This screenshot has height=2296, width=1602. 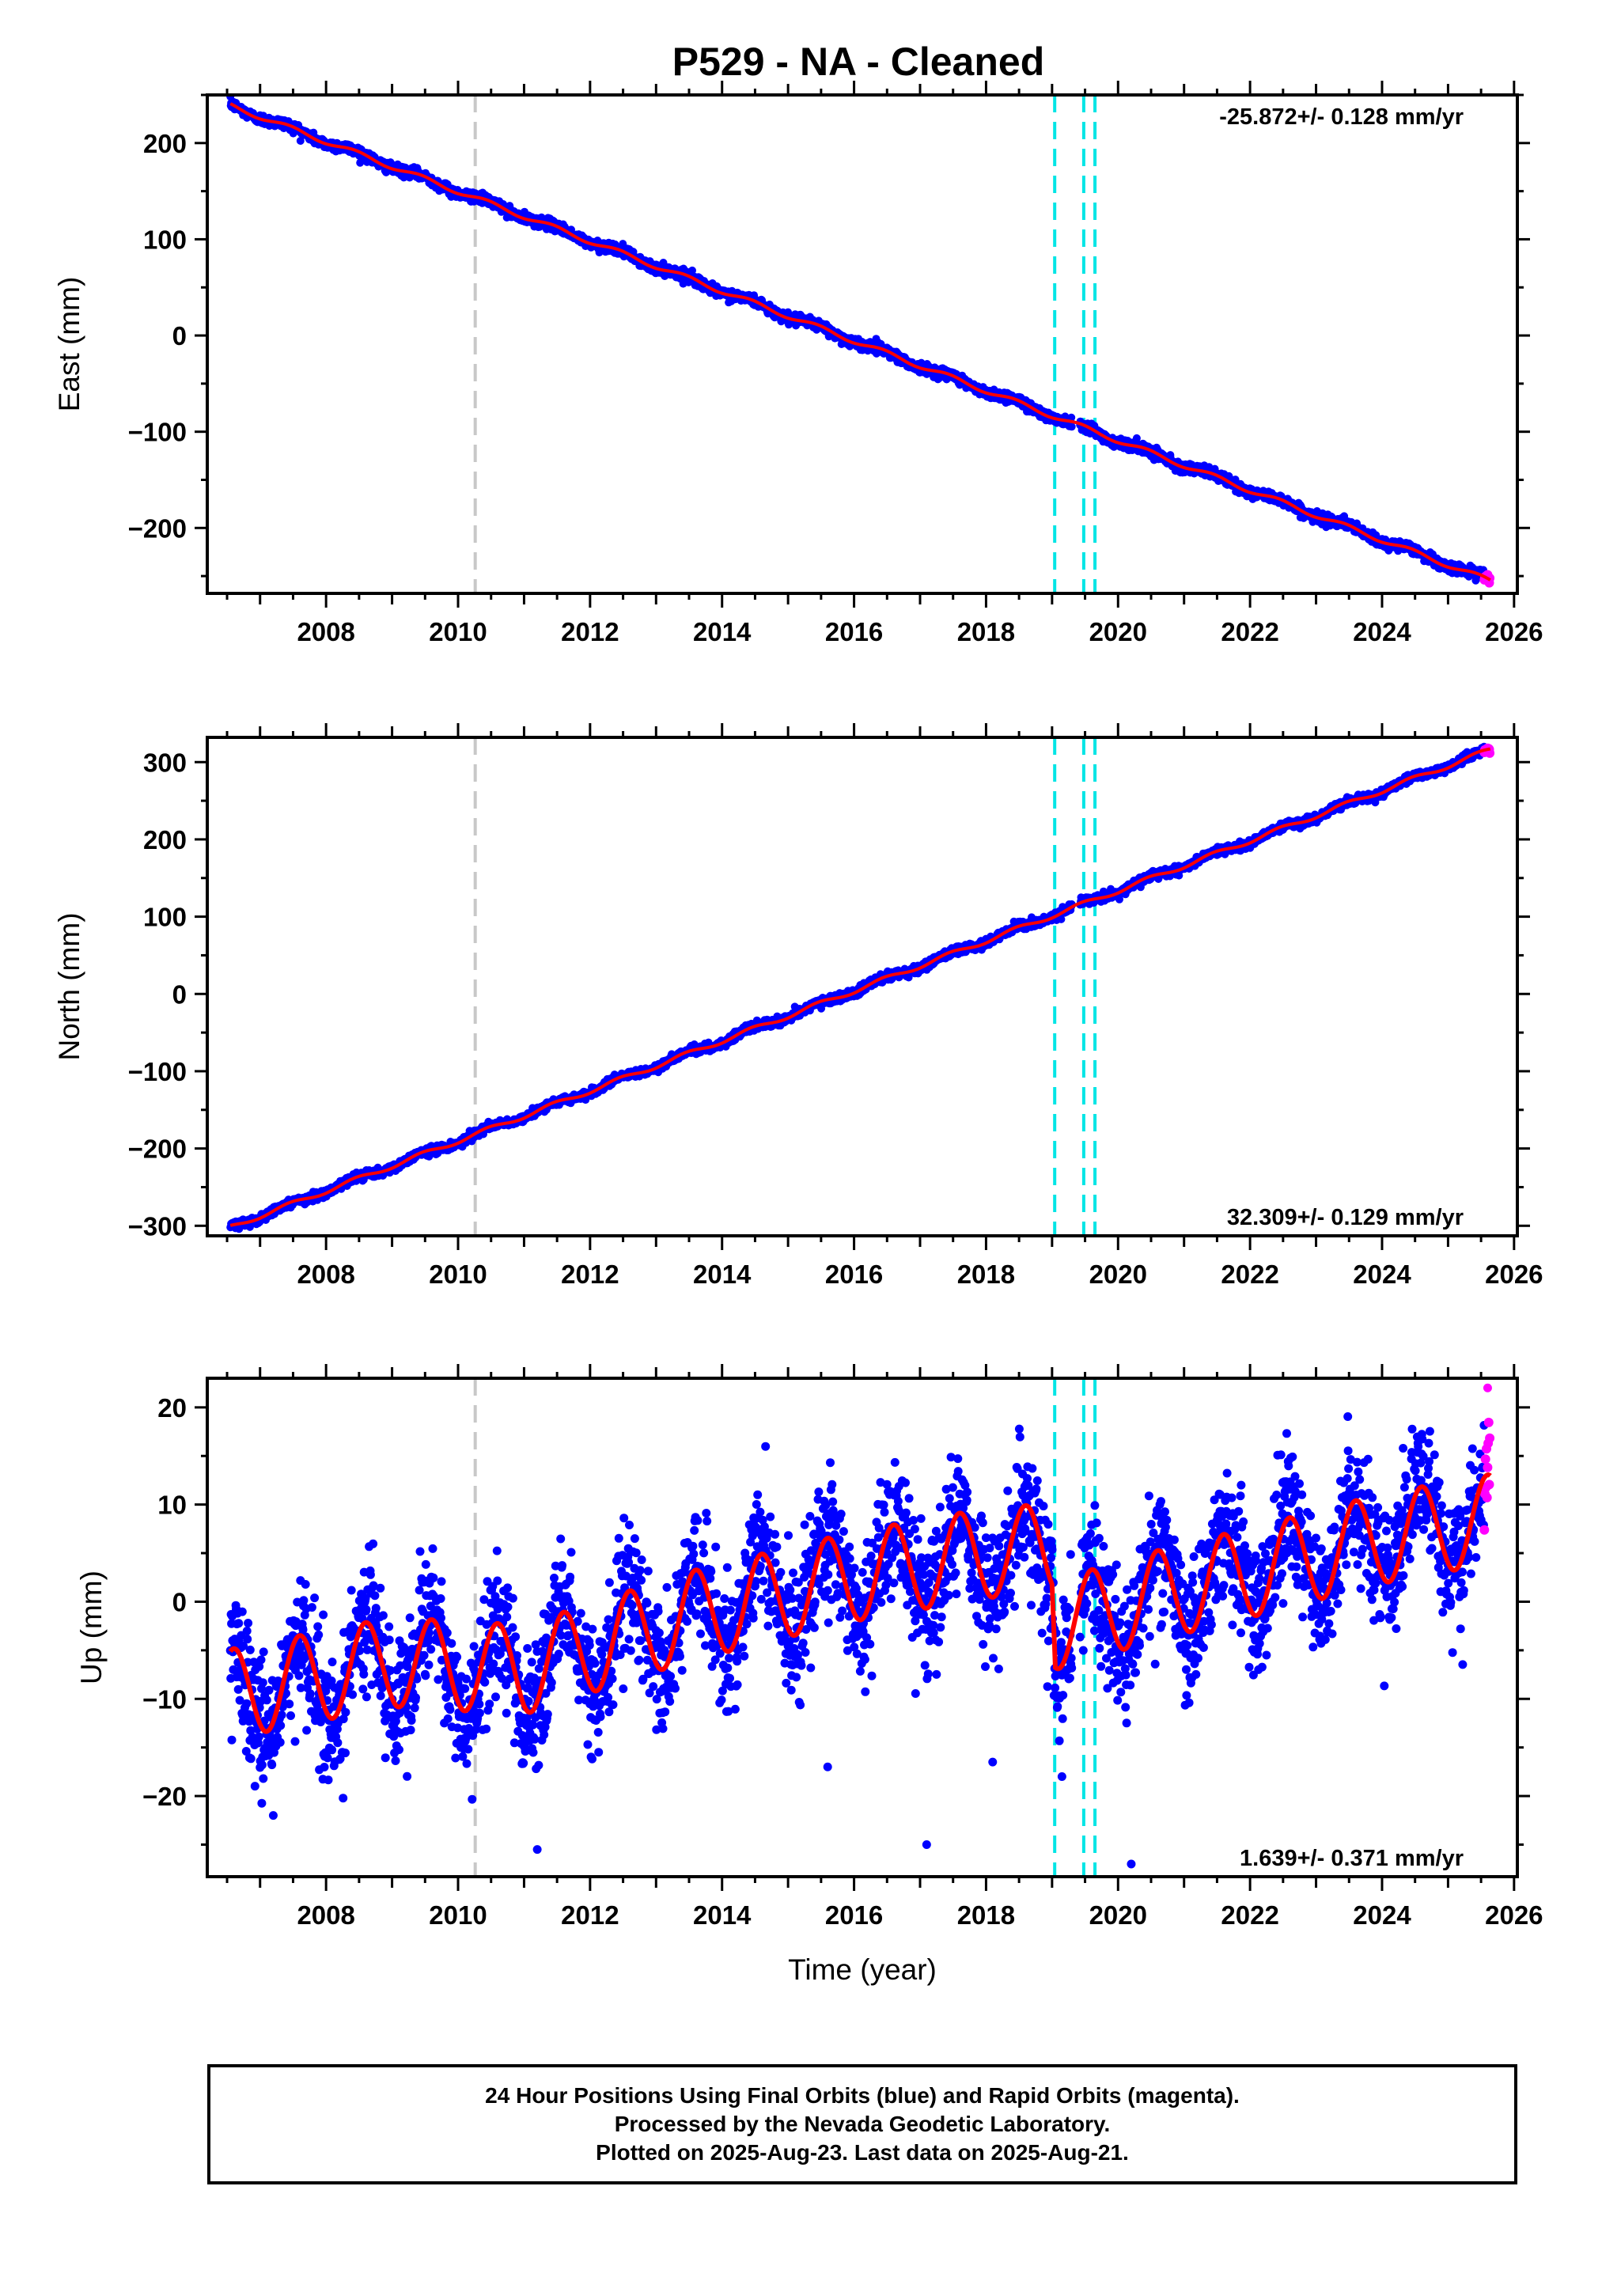 I want to click on x-tick-label: 2022, so click(x=1250, y=631).